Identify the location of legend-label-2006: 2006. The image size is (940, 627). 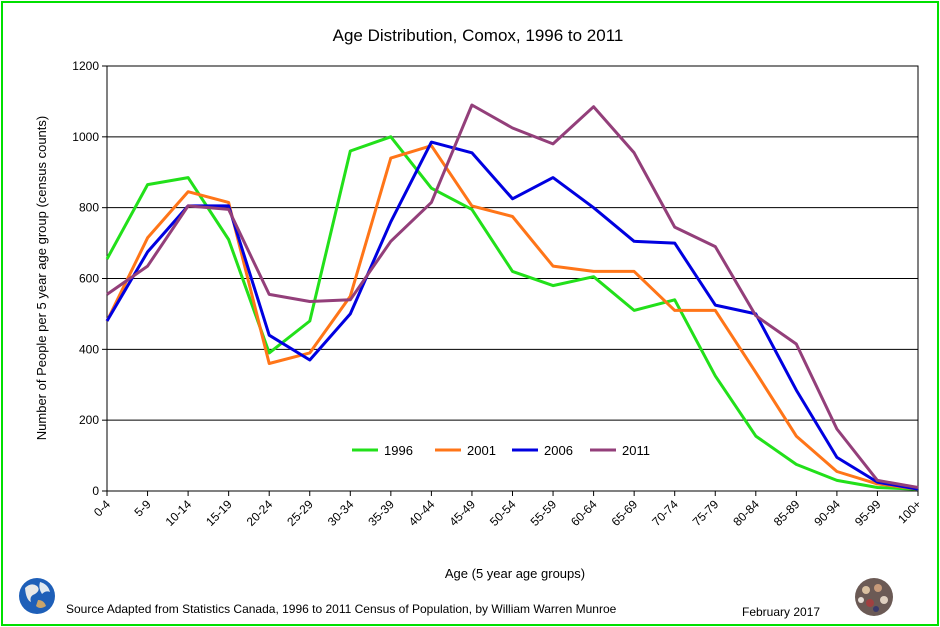
(558, 450).